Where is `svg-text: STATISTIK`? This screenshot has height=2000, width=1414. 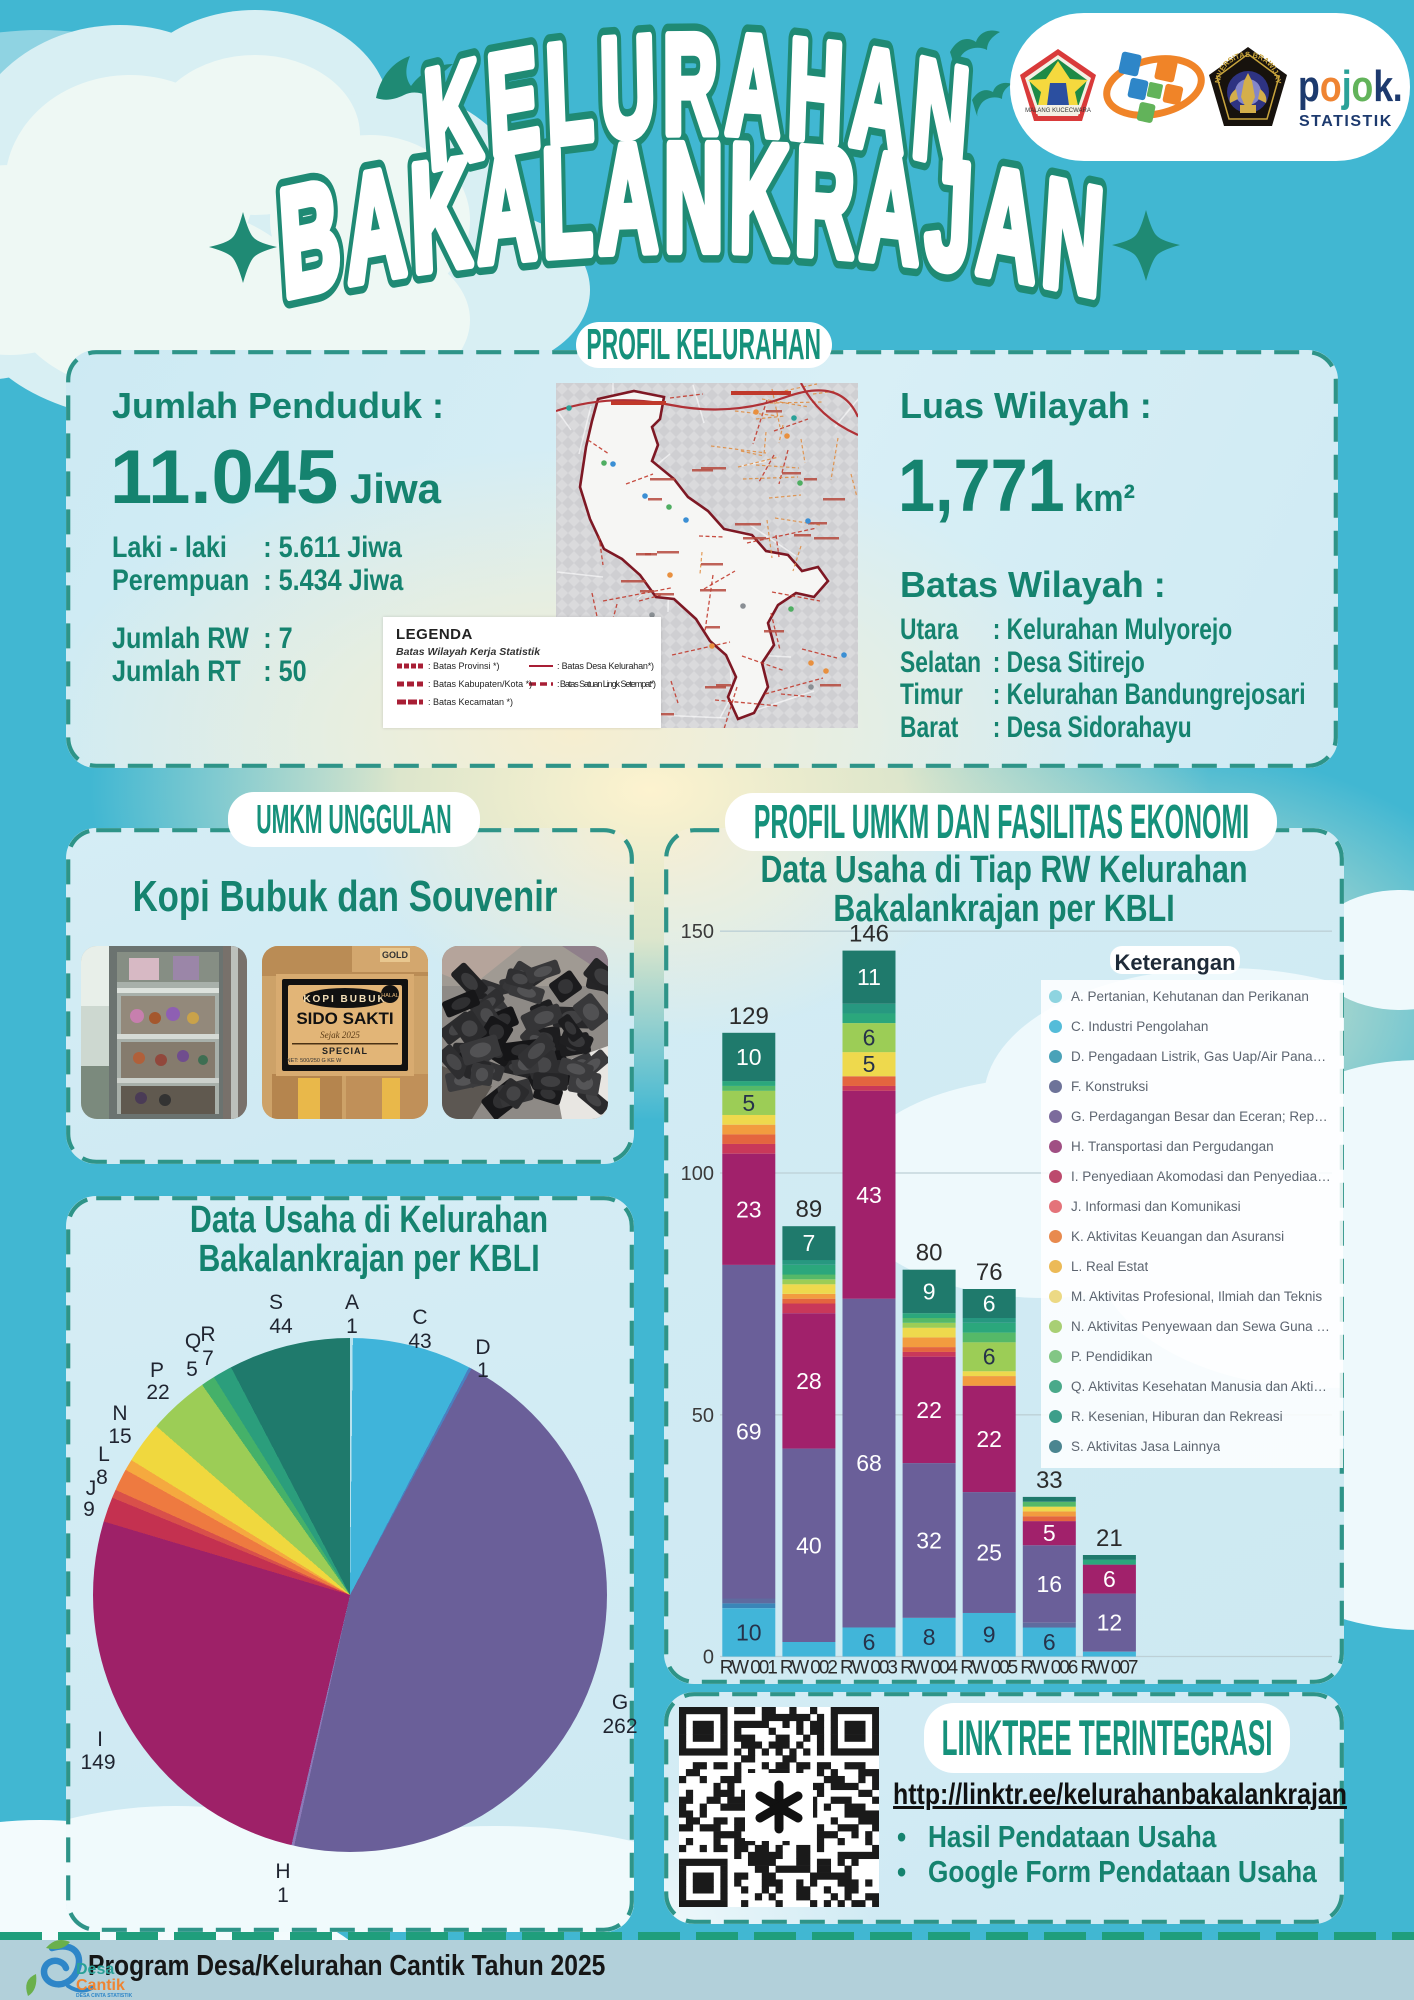 svg-text: STATISTIK is located at coordinates (1346, 121).